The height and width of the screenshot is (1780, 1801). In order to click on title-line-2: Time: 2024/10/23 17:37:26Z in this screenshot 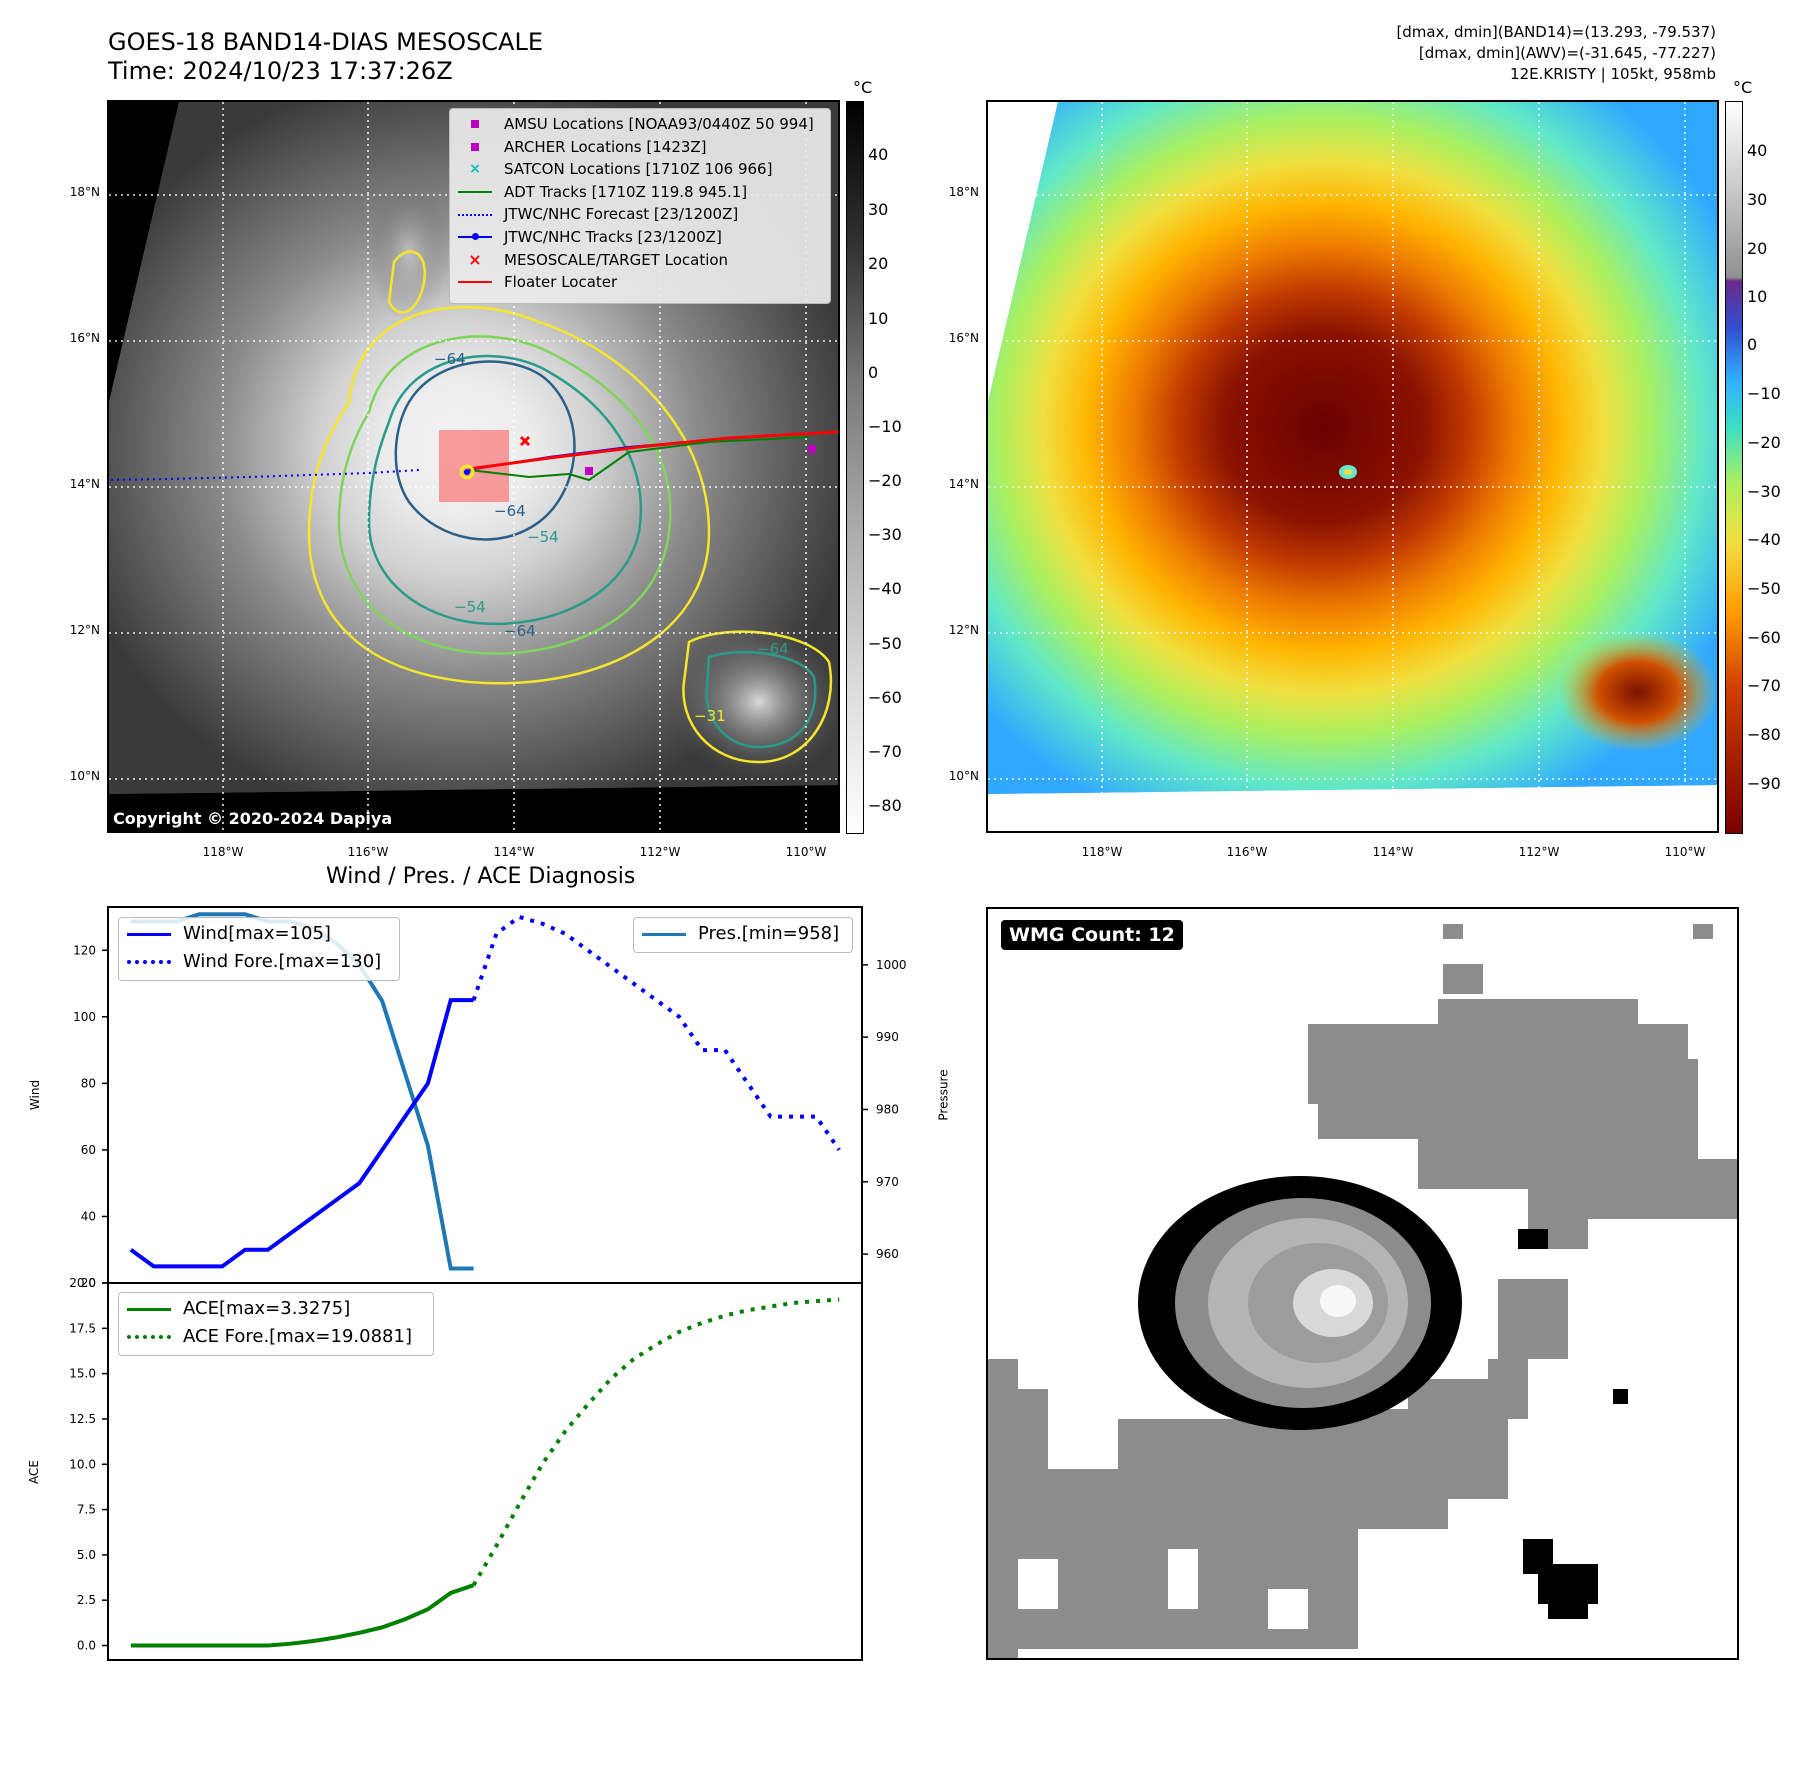, I will do `click(280, 71)`.